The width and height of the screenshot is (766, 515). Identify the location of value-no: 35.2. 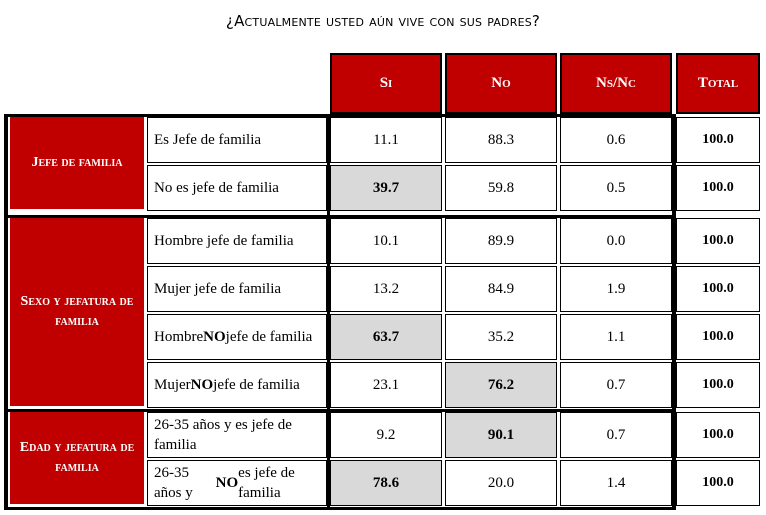
(501, 337).